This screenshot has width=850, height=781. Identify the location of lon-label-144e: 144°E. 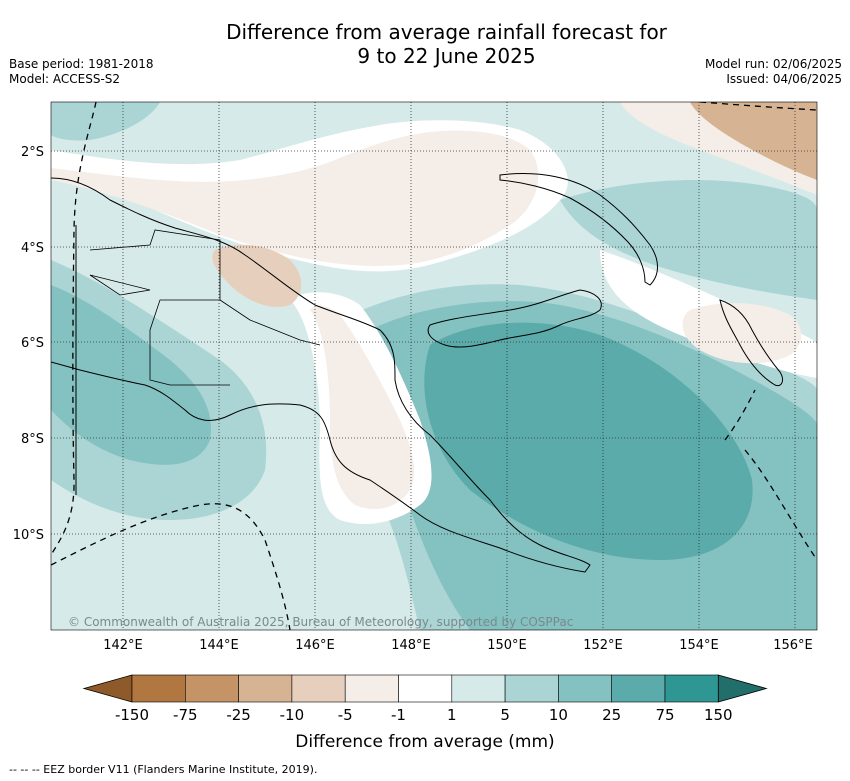
(219, 645).